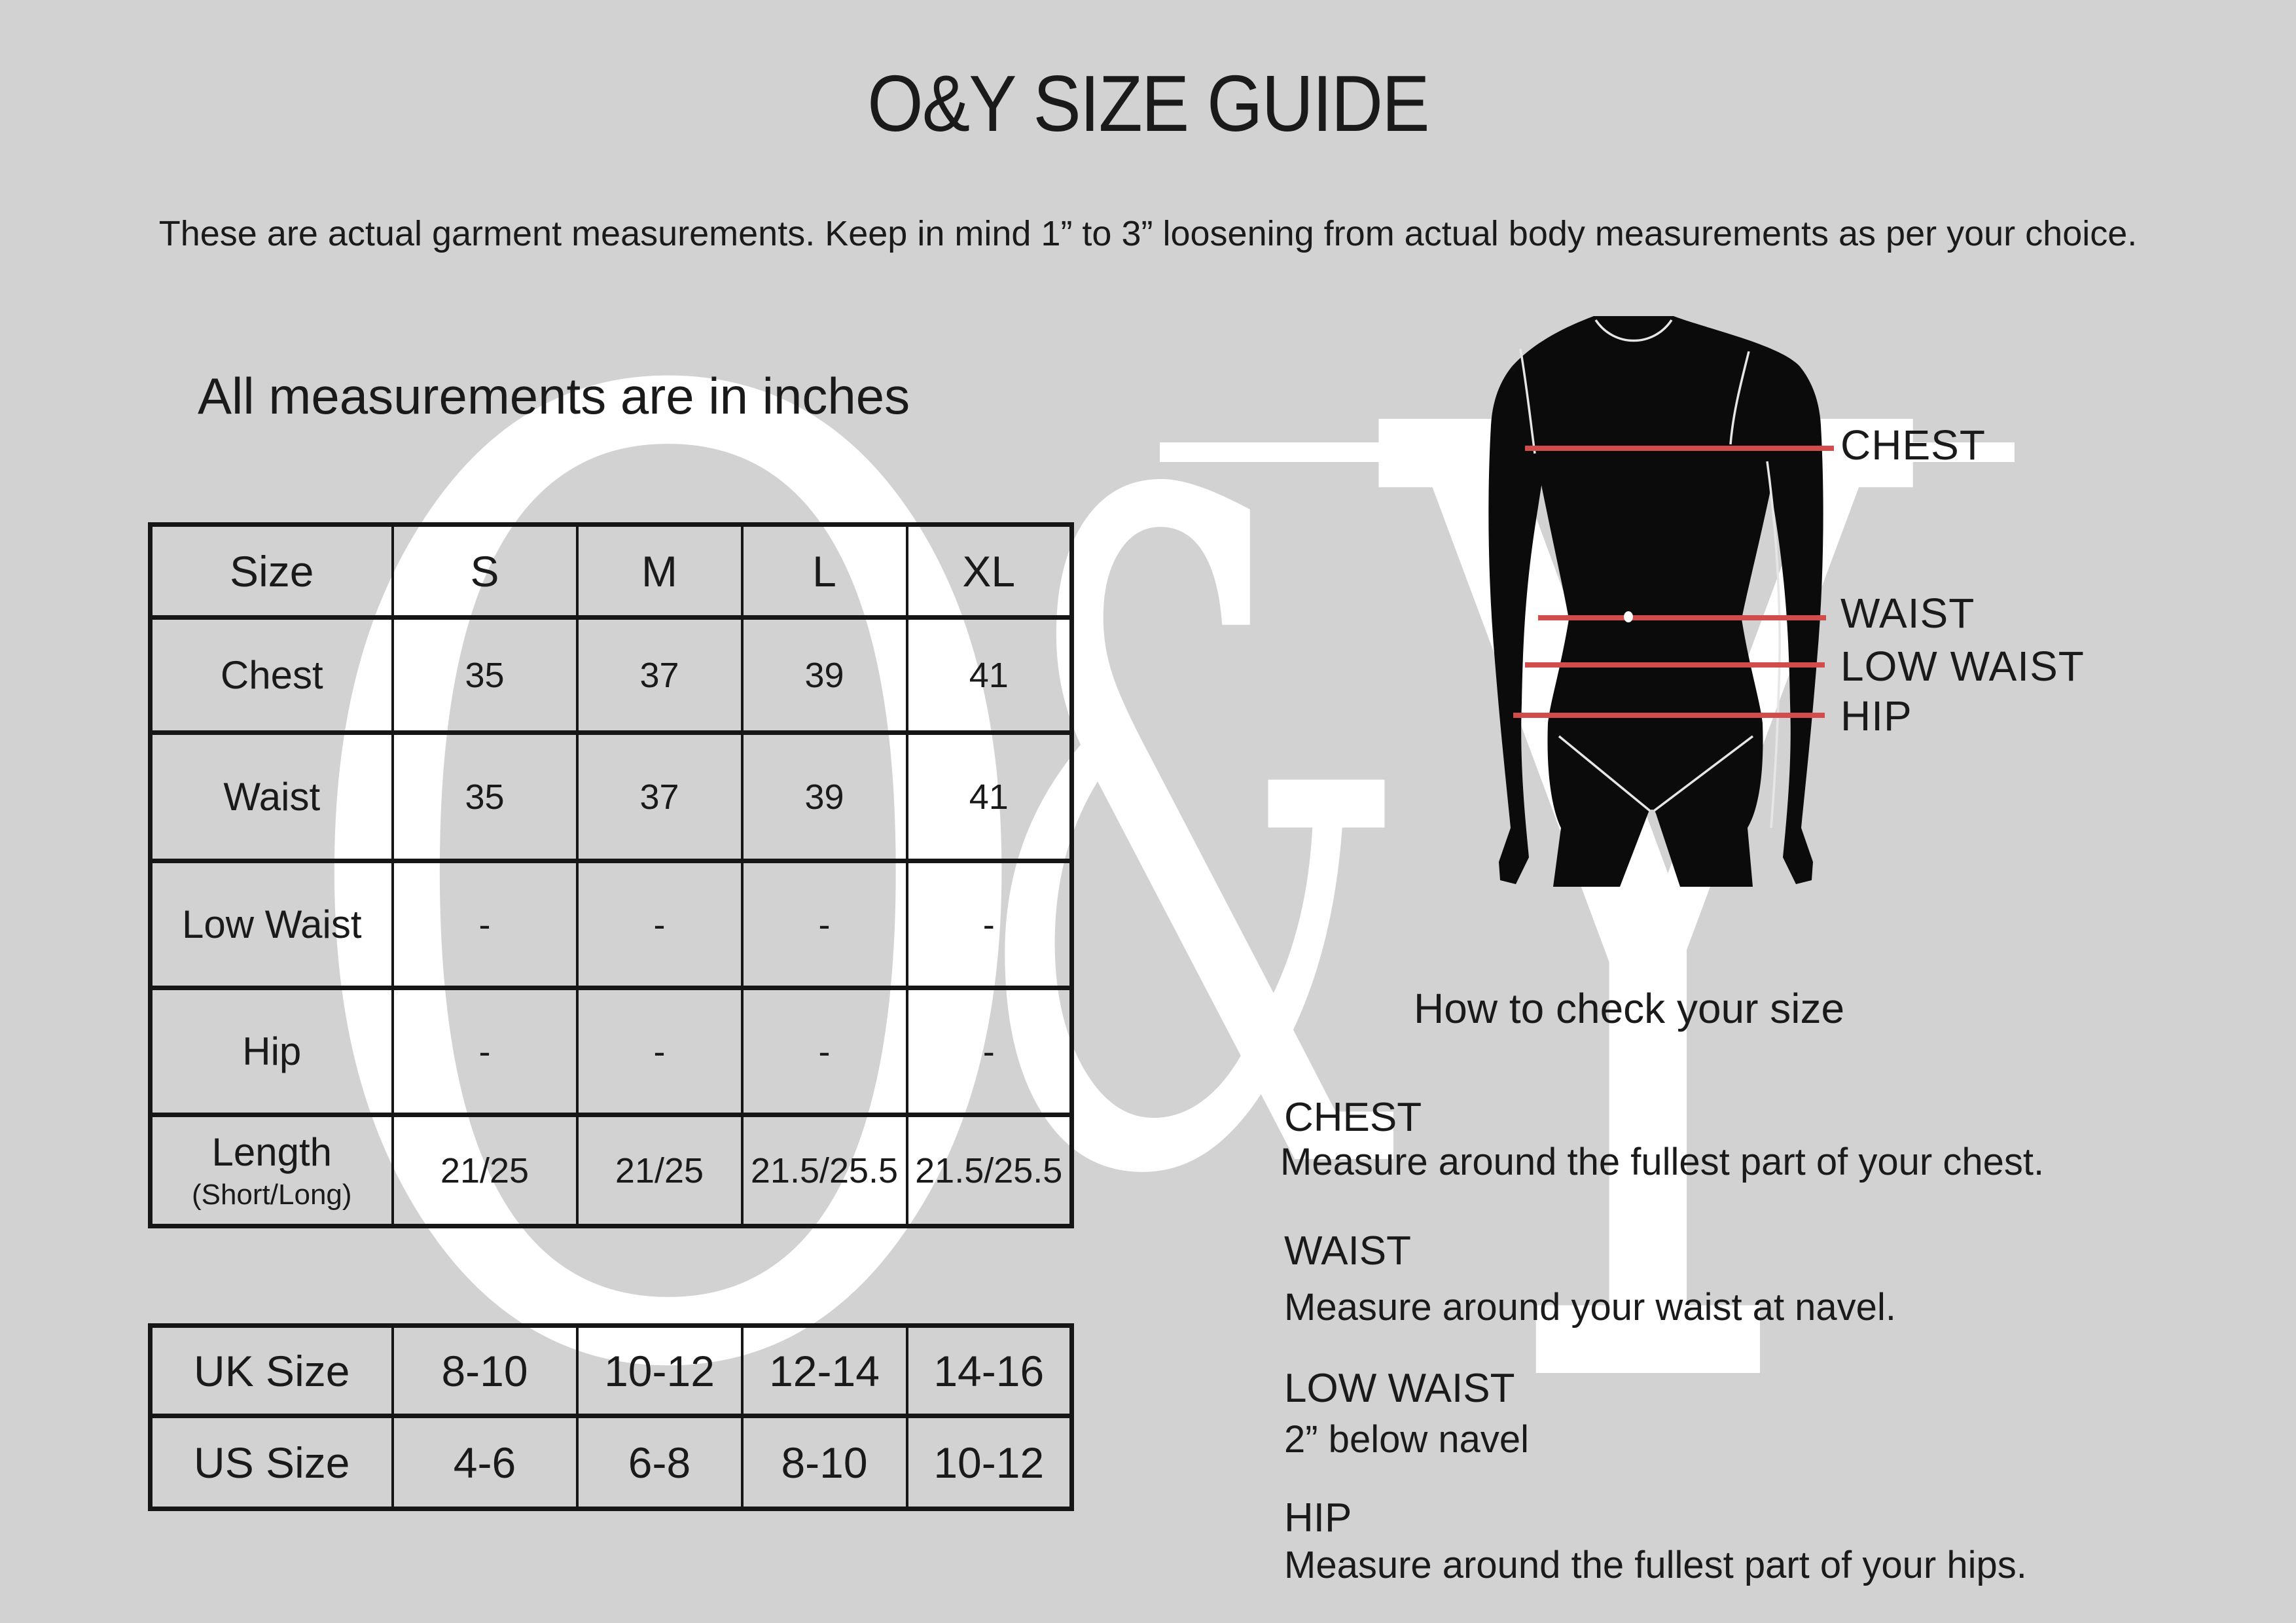 The height and width of the screenshot is (1623, 2296). I want to click on guide-heading: How to check your size, so click(1629, 1008).